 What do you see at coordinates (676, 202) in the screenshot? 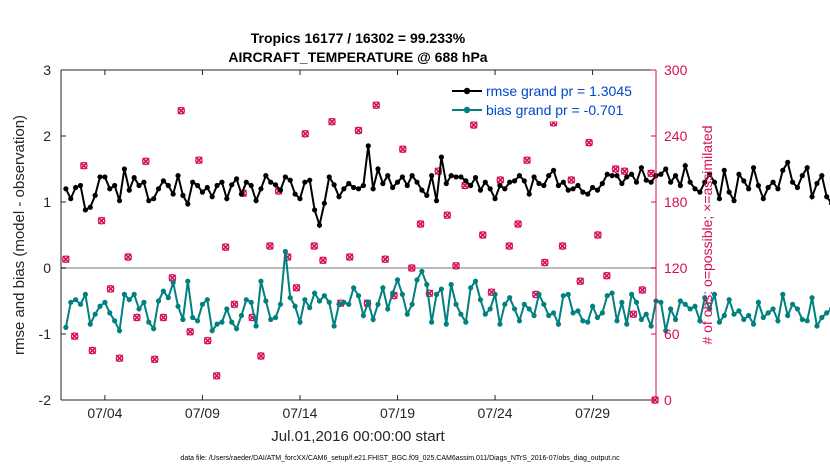
I see `y-tick-label-right: 180` at bounding box center [676, 202].